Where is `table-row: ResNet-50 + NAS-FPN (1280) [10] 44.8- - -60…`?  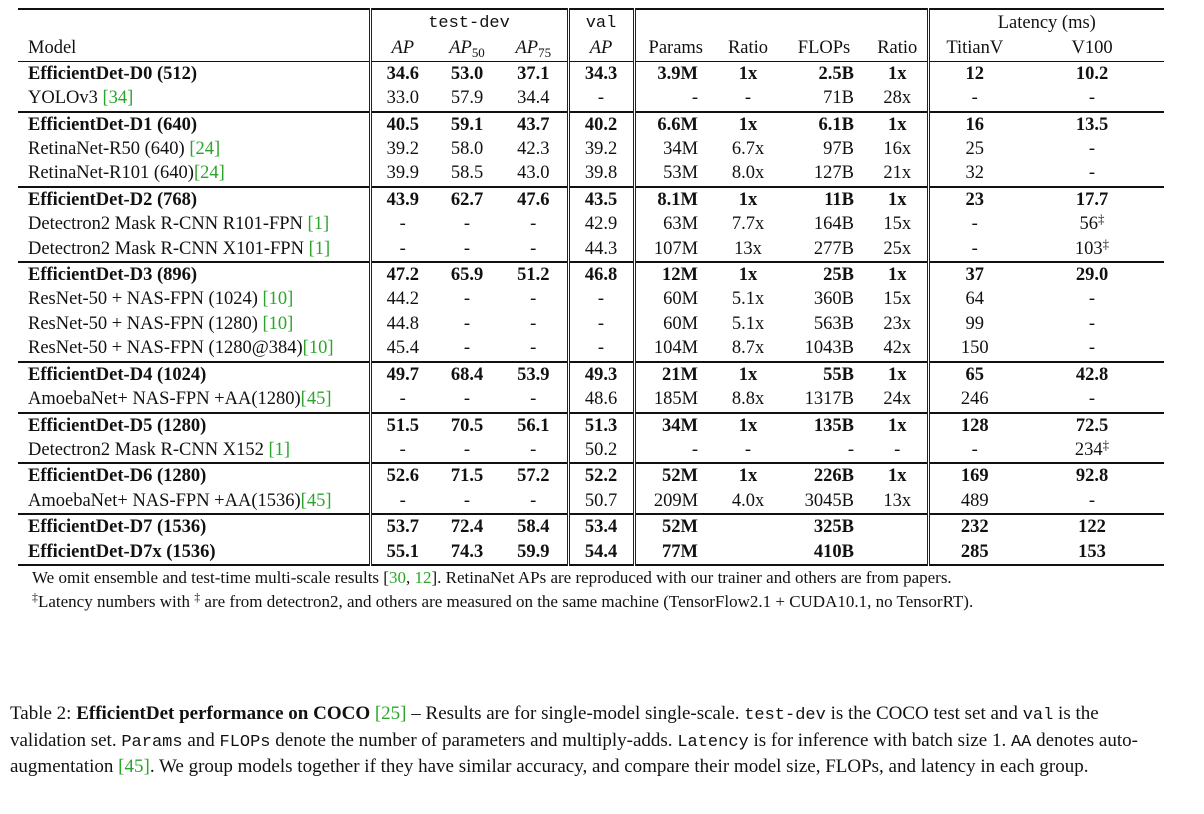
table-row: ResNet-50 + NAS-FPN (1280) [10] 44.8- - -60… is located at coordinates (591, 324).